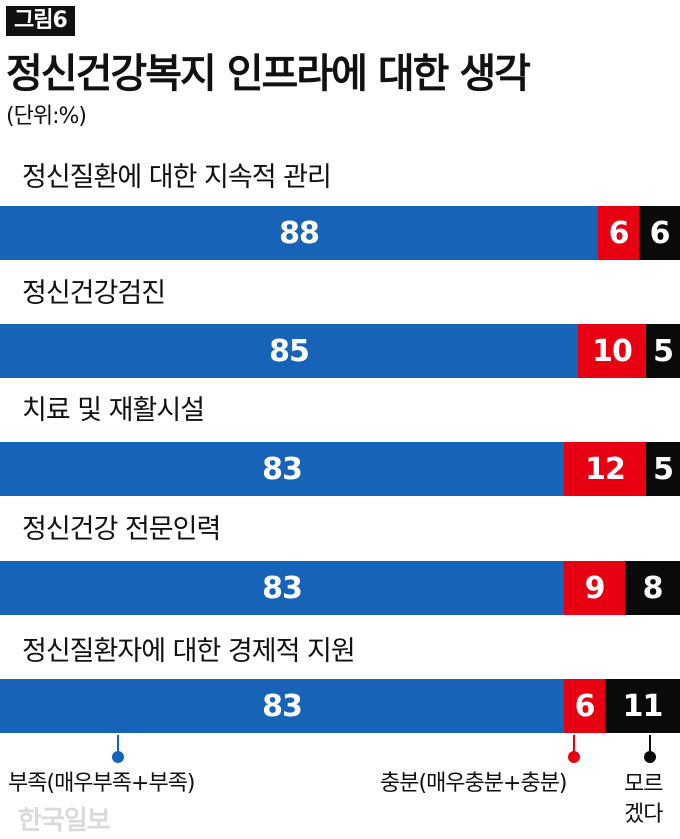  Describe the element at coordinates (94, 293) in the screenshot. I see `category-label: 정신건강검진` at that location.